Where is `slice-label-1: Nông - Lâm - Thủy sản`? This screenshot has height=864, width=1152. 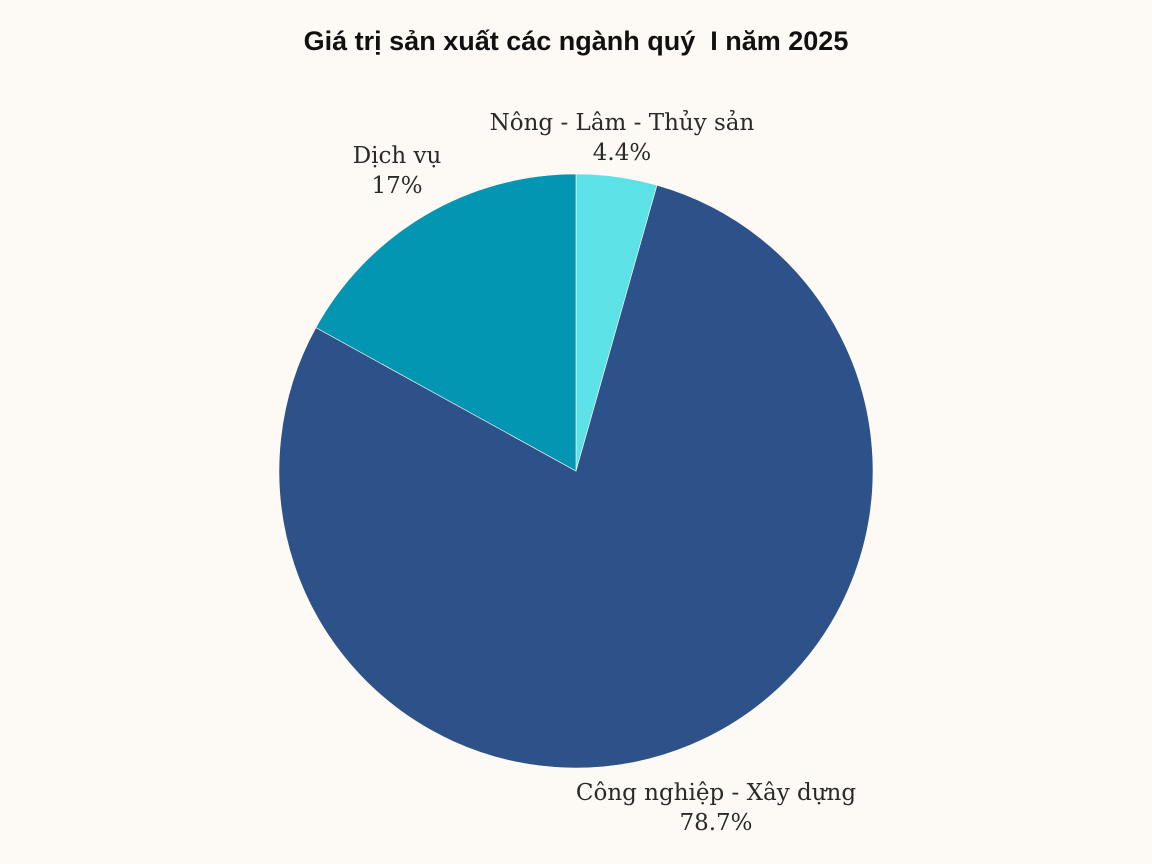 slice-label-1: Nông - Lâm - Thủy sản is located at coordinates (622, 123).